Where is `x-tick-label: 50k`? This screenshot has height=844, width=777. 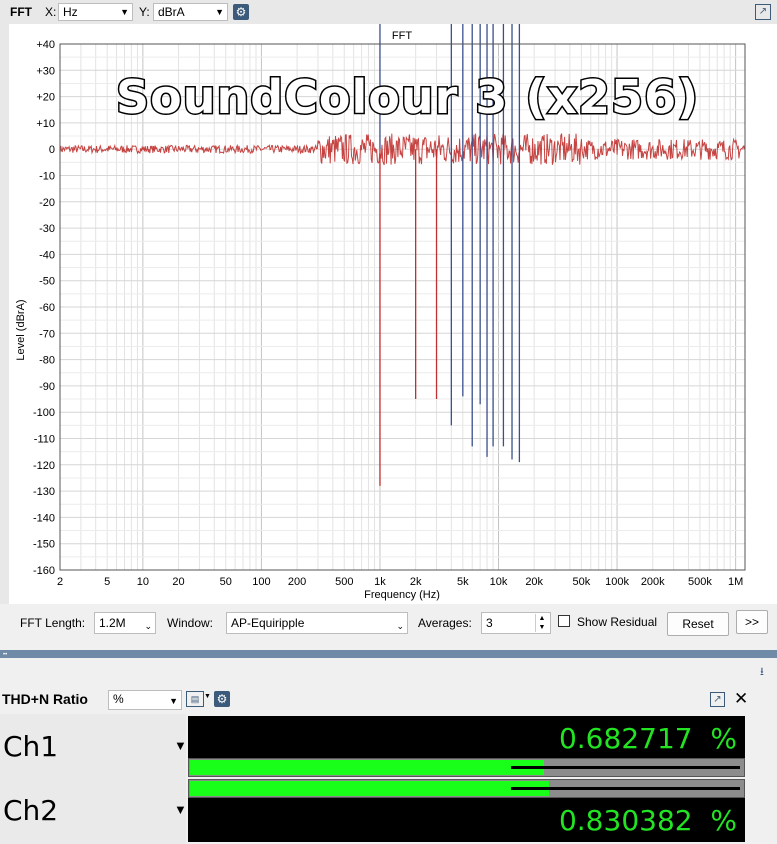
x-tick-label: 50k is located at coordinates (582, 582).